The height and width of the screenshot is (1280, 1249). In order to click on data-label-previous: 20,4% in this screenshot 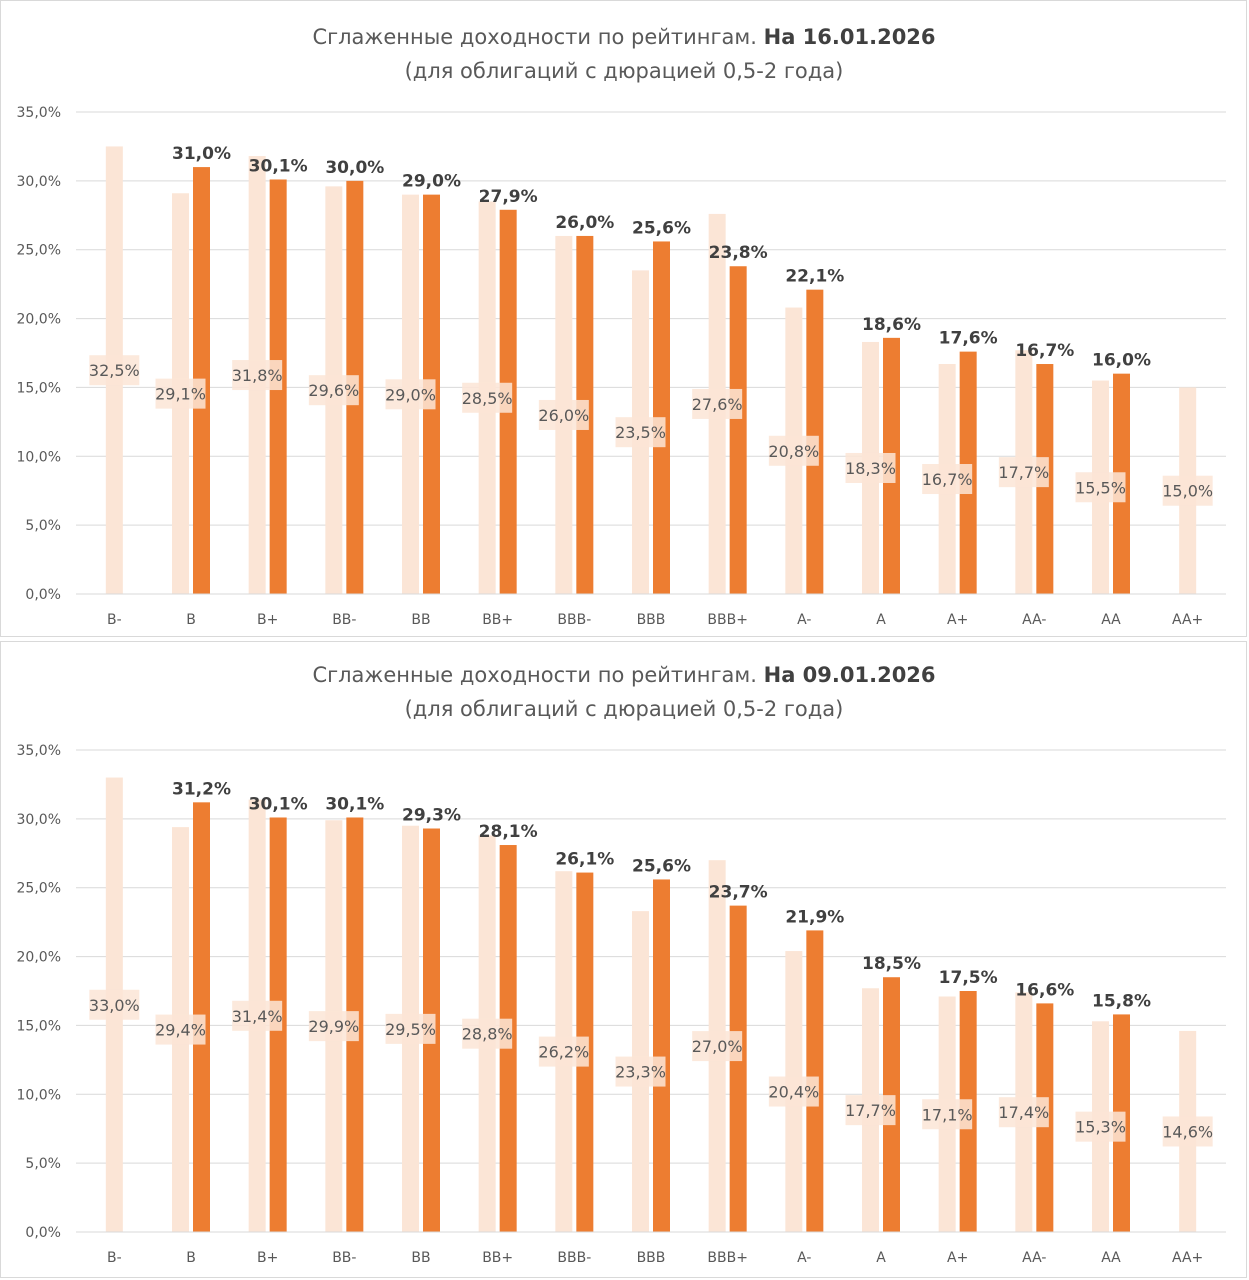, I will do `click(793, 1092)`.